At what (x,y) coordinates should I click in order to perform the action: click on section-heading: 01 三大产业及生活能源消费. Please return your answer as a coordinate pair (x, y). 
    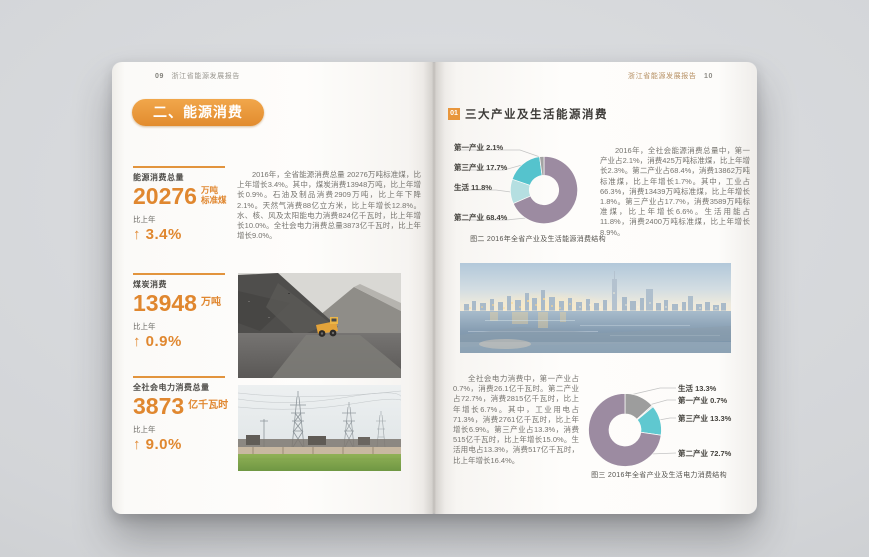
    Looking at the image, I should click on (528, 114).